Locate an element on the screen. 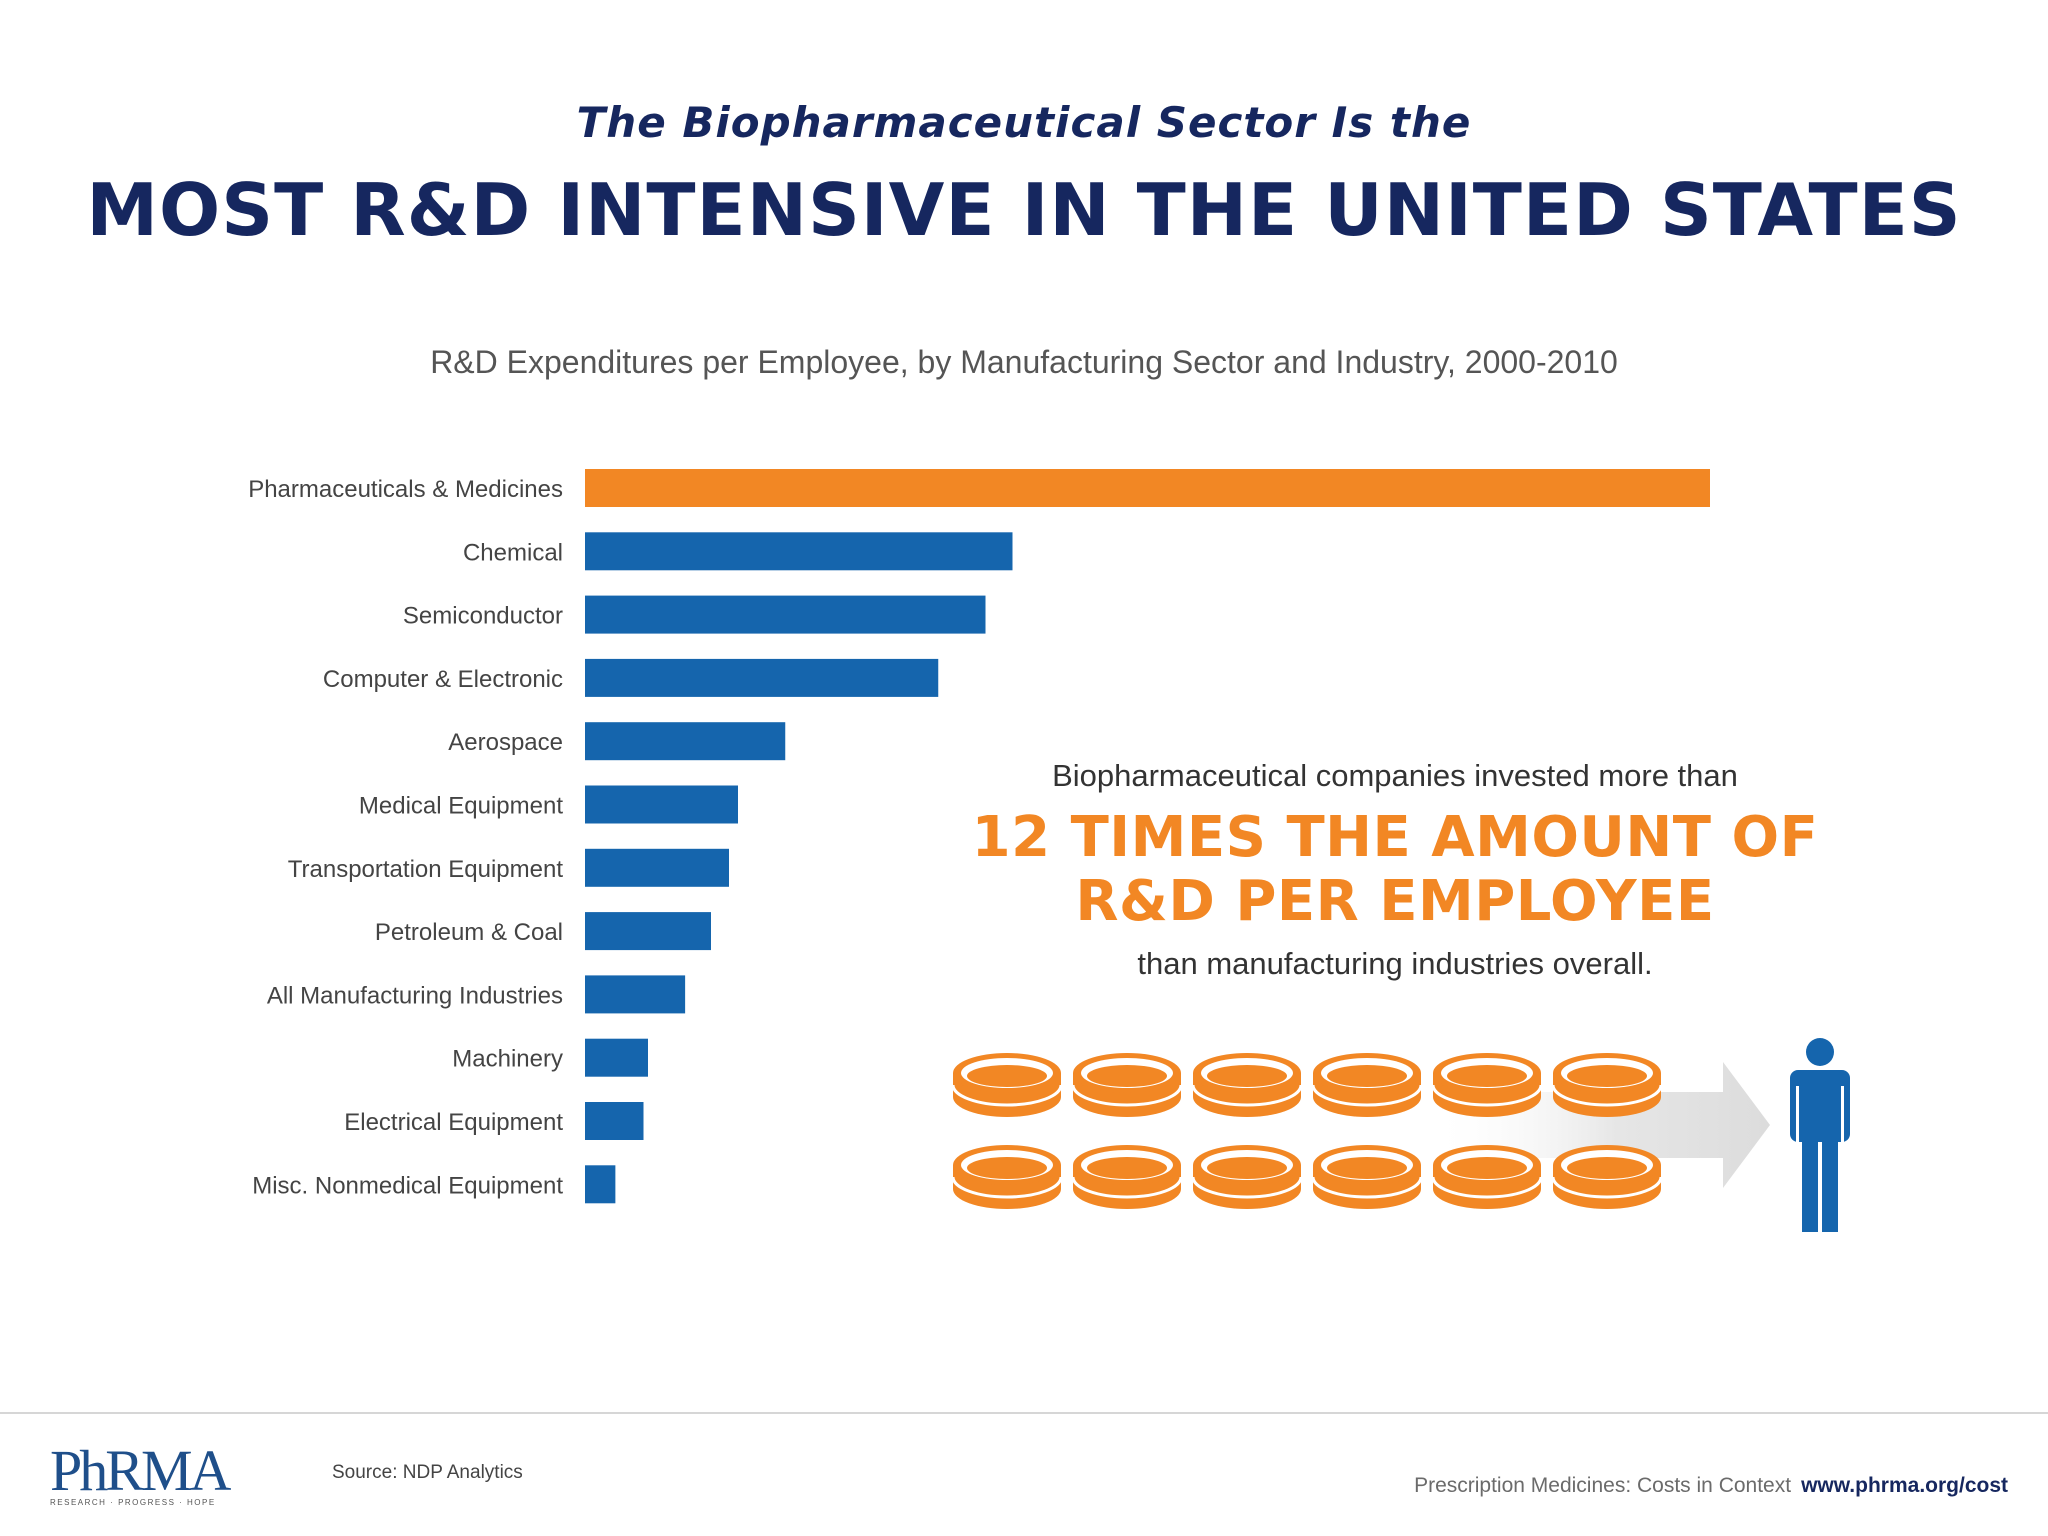 The height and width of the screenshot is (1536, 2048). logo-tagline: RESEARCH · PROGRESS · HOPE is located at coordinates (133, 1502).